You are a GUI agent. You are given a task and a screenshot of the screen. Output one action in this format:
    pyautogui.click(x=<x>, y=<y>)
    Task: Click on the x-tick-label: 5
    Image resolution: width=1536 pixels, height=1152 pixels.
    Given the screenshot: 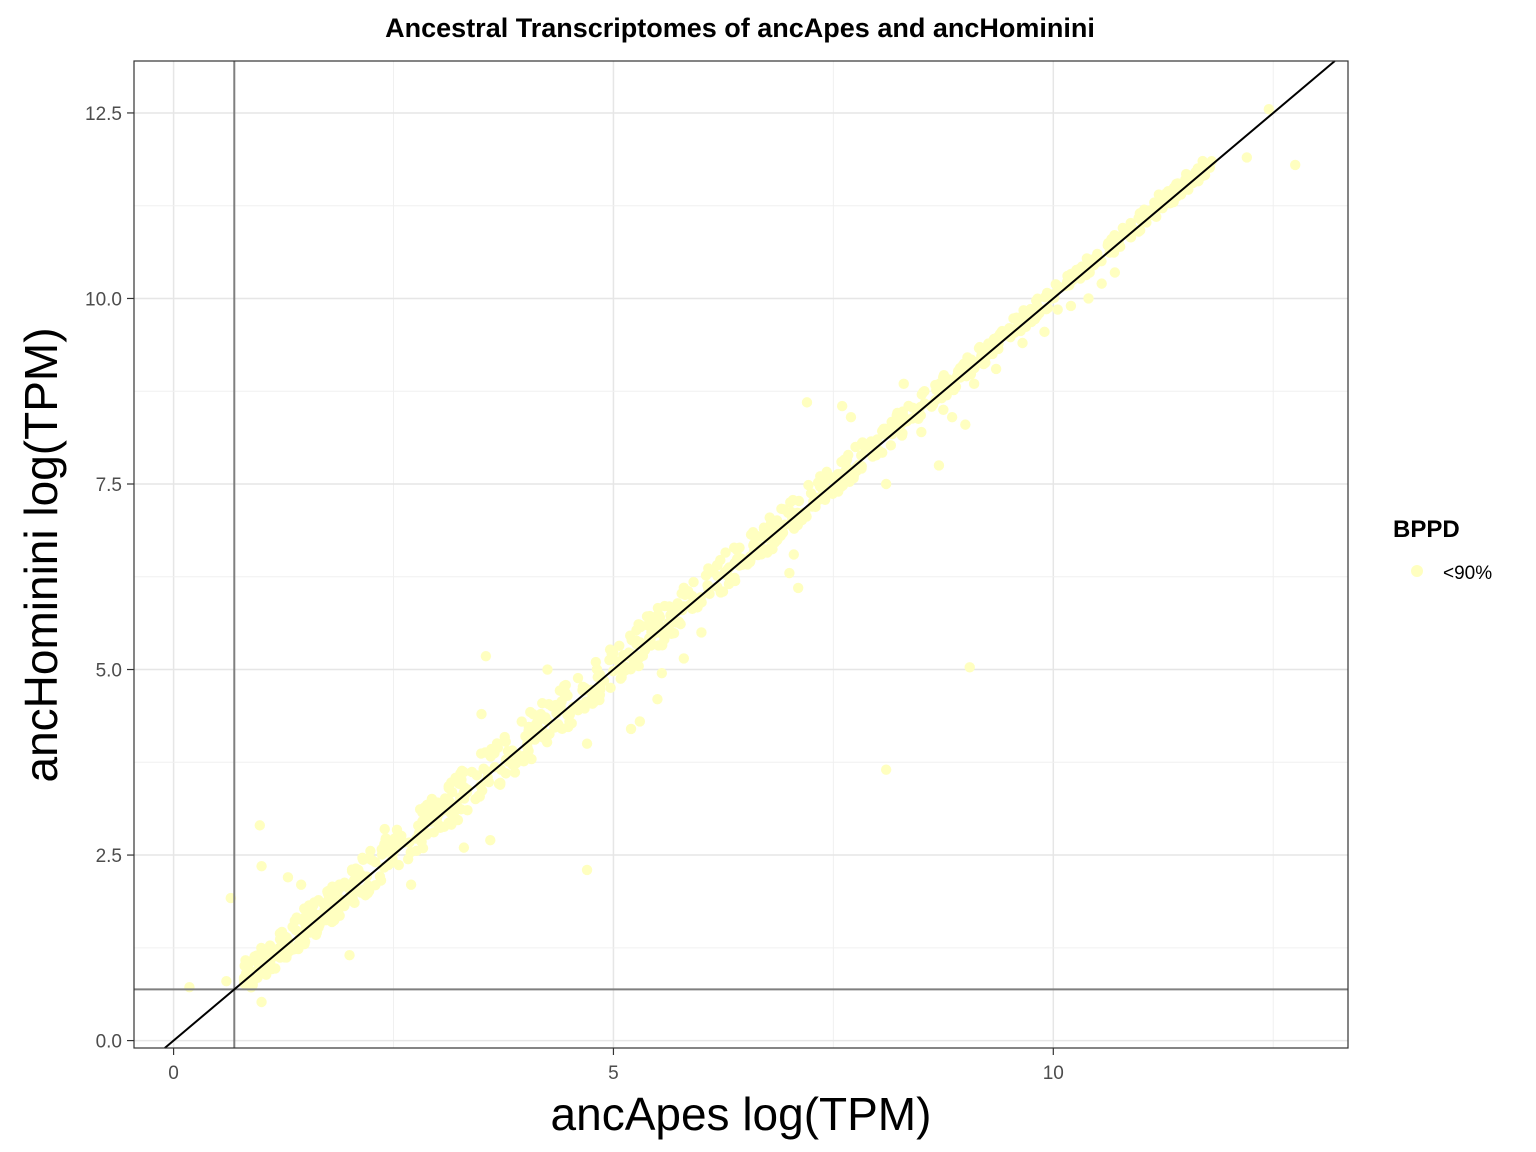 What is the action you would take?
    pyautogui.click(x=613, y=1073)
    